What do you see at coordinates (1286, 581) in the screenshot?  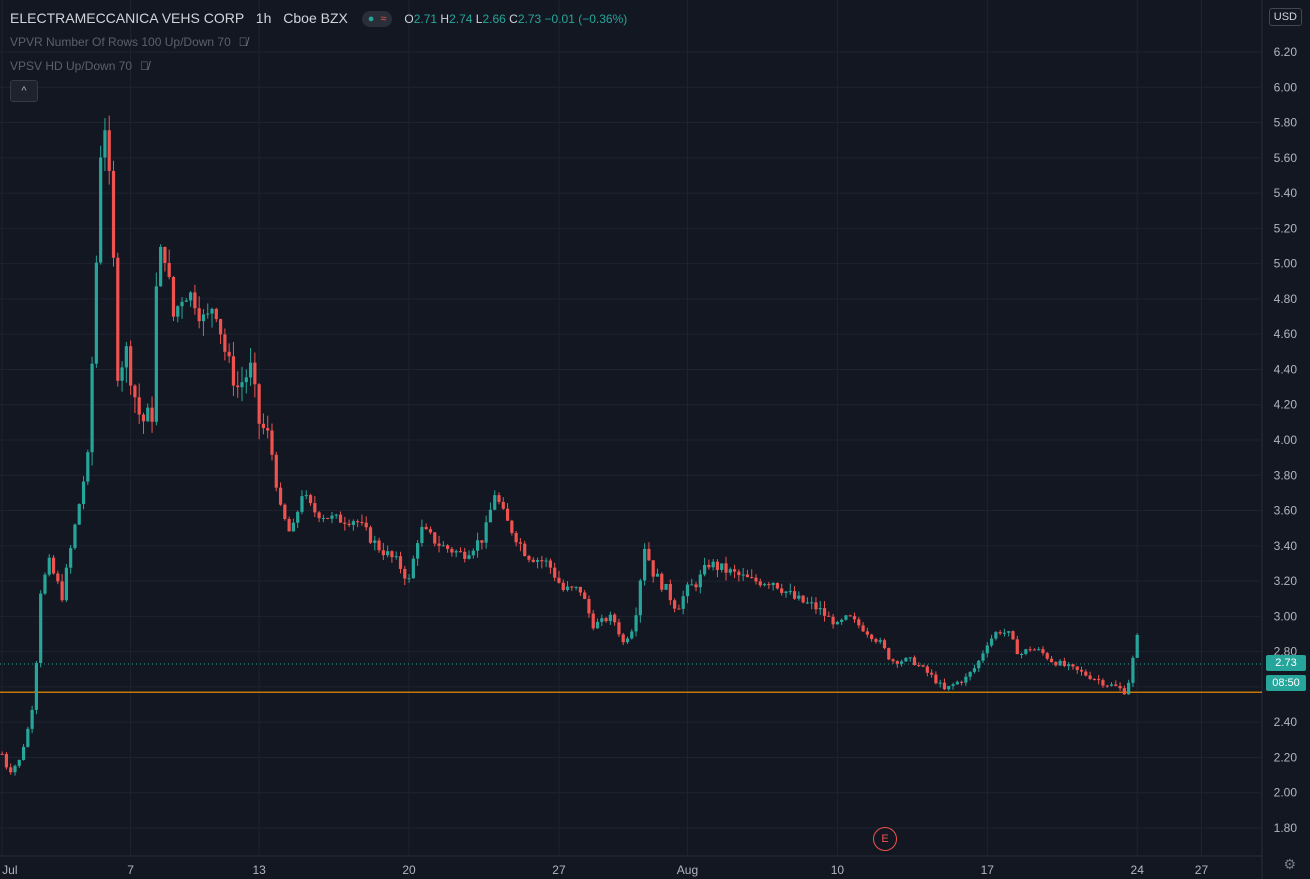 I see `y-tick-label: 3.20` at bounding box center [1286, 581].